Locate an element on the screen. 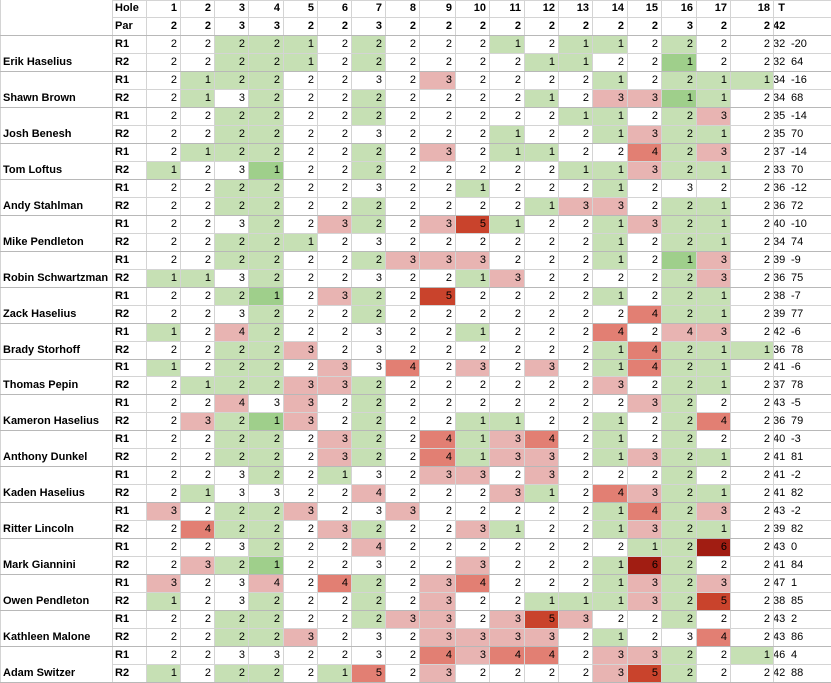 Image resolution: width=831 pixels, height=683 pixels. round-total: 41 is located at coordinates (779, 457).